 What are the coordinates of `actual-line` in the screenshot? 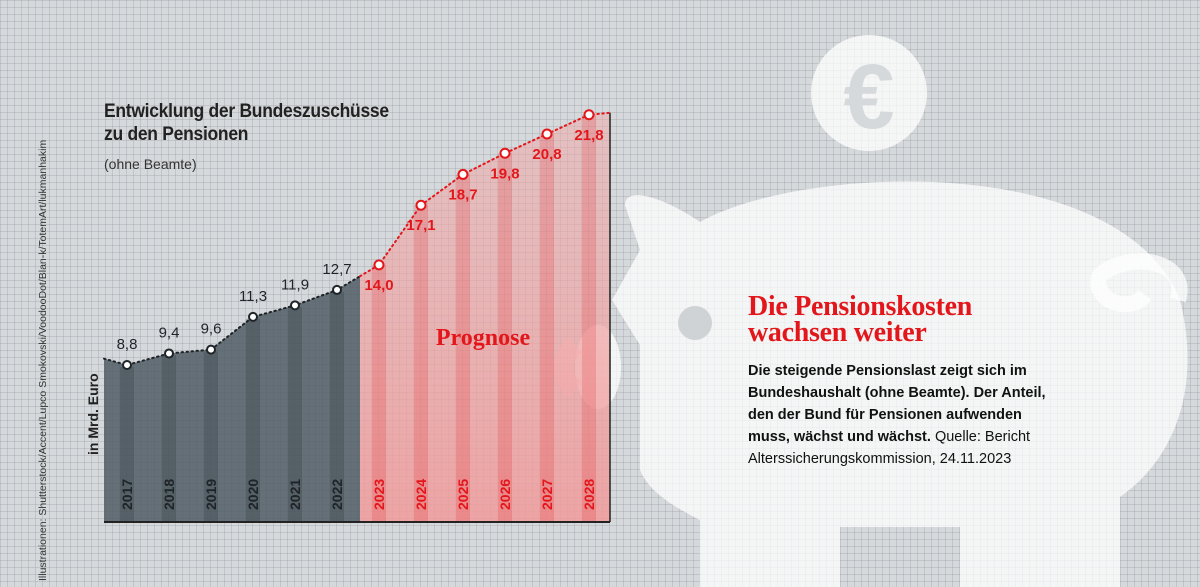 It's located at (232, 321).